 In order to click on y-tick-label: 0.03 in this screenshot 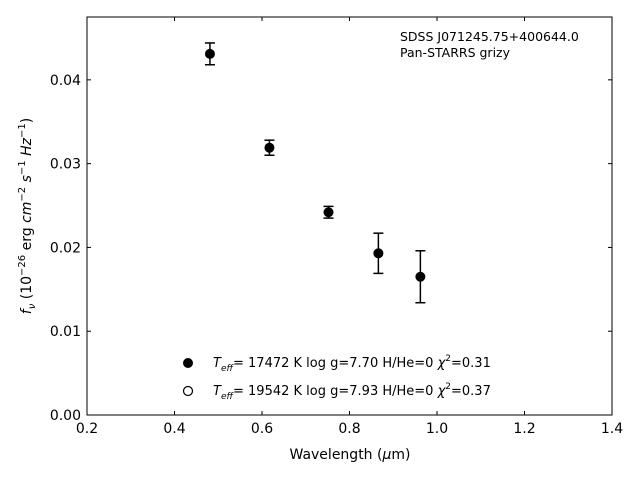, I will do `click(65, 165)`.